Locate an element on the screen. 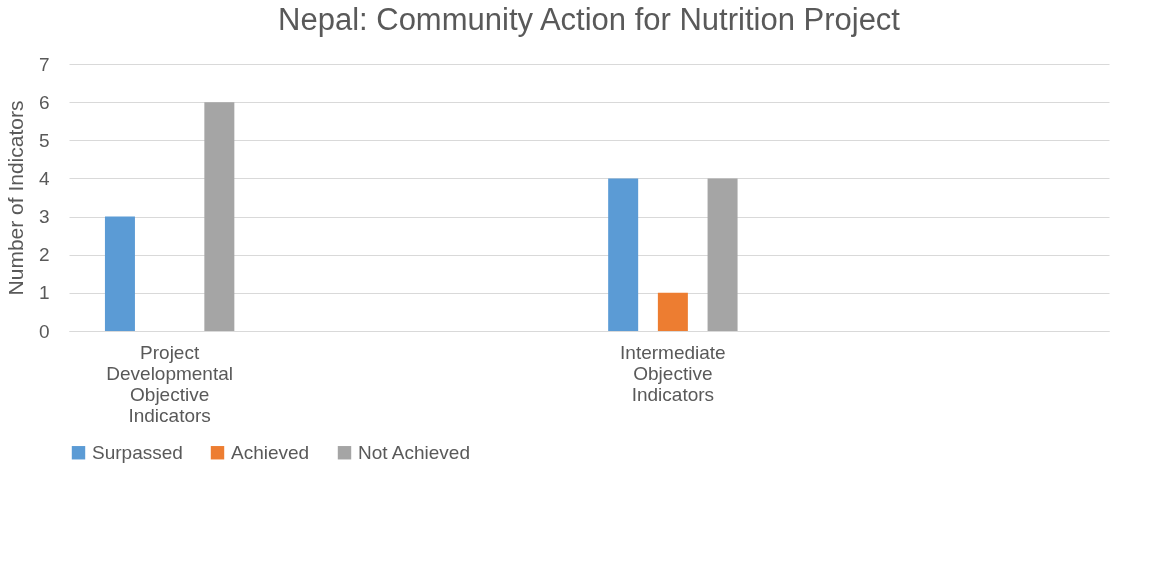 The image size is (1175, 575). y-tick-label: 6 is located at coordinates (44, 102).